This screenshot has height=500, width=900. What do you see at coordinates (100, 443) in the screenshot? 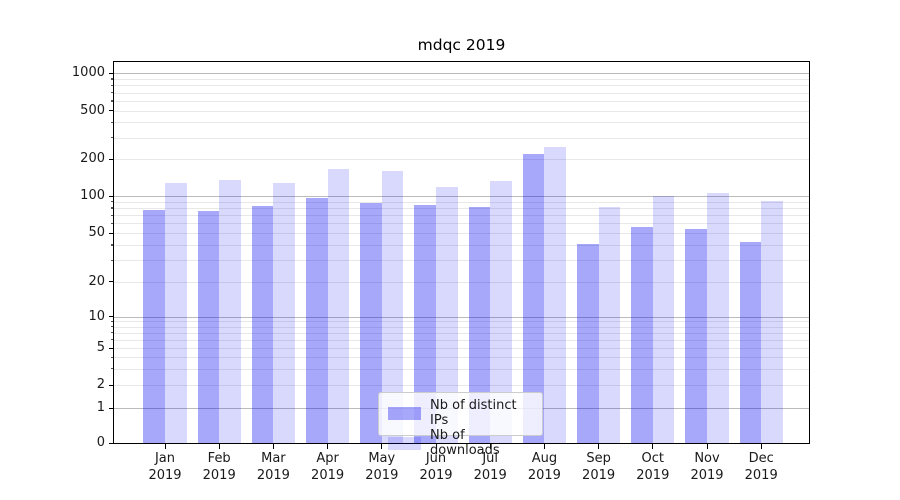
I see `y-axis-tick-label: 0` at bounding box center [100, 443].